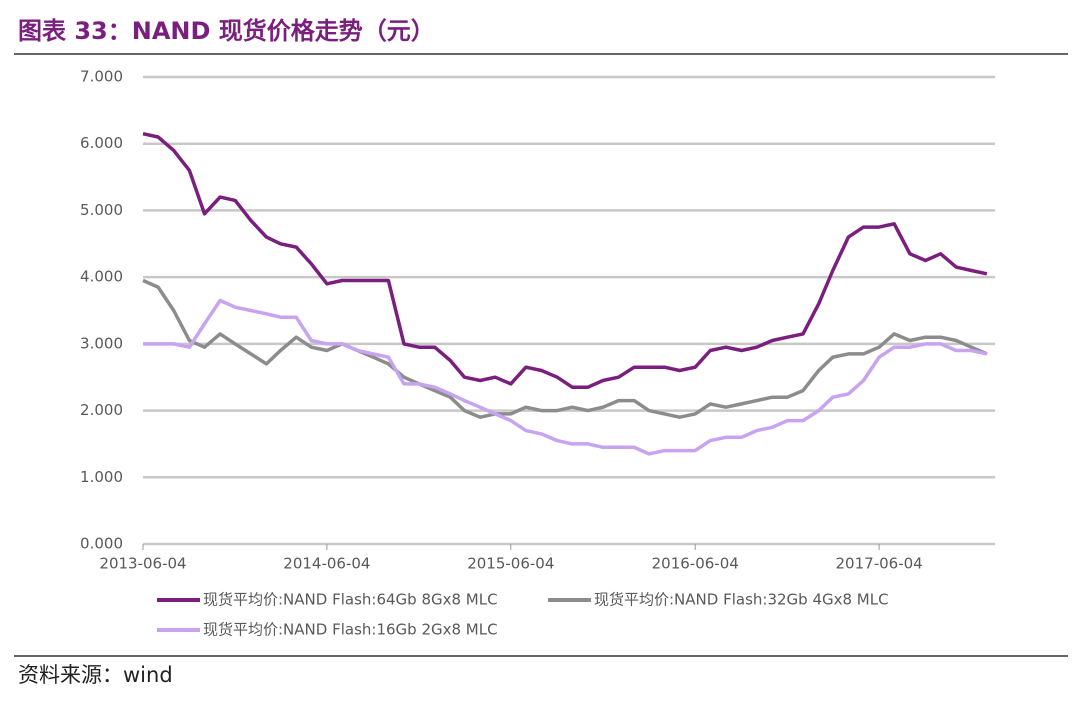  What do you see at coordinates (350, 630) in the screenshot?
I see `legend-label: 现货平均价:NAND Flash:16Gb 2Gx8 MLC` at bounding box center [350, 630].